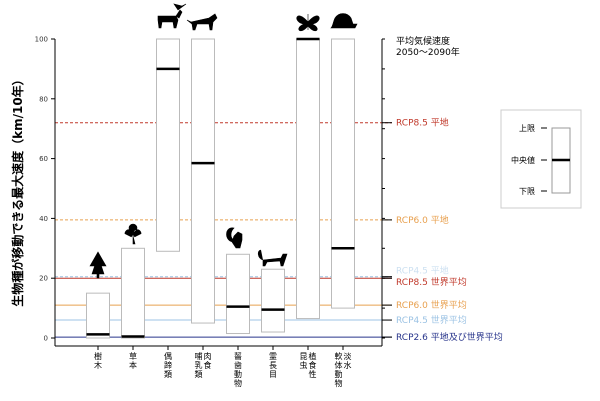  Describe the element at coordinates (313, 374) in the screenshot. I see `category-label-glyph: 性` at that location.